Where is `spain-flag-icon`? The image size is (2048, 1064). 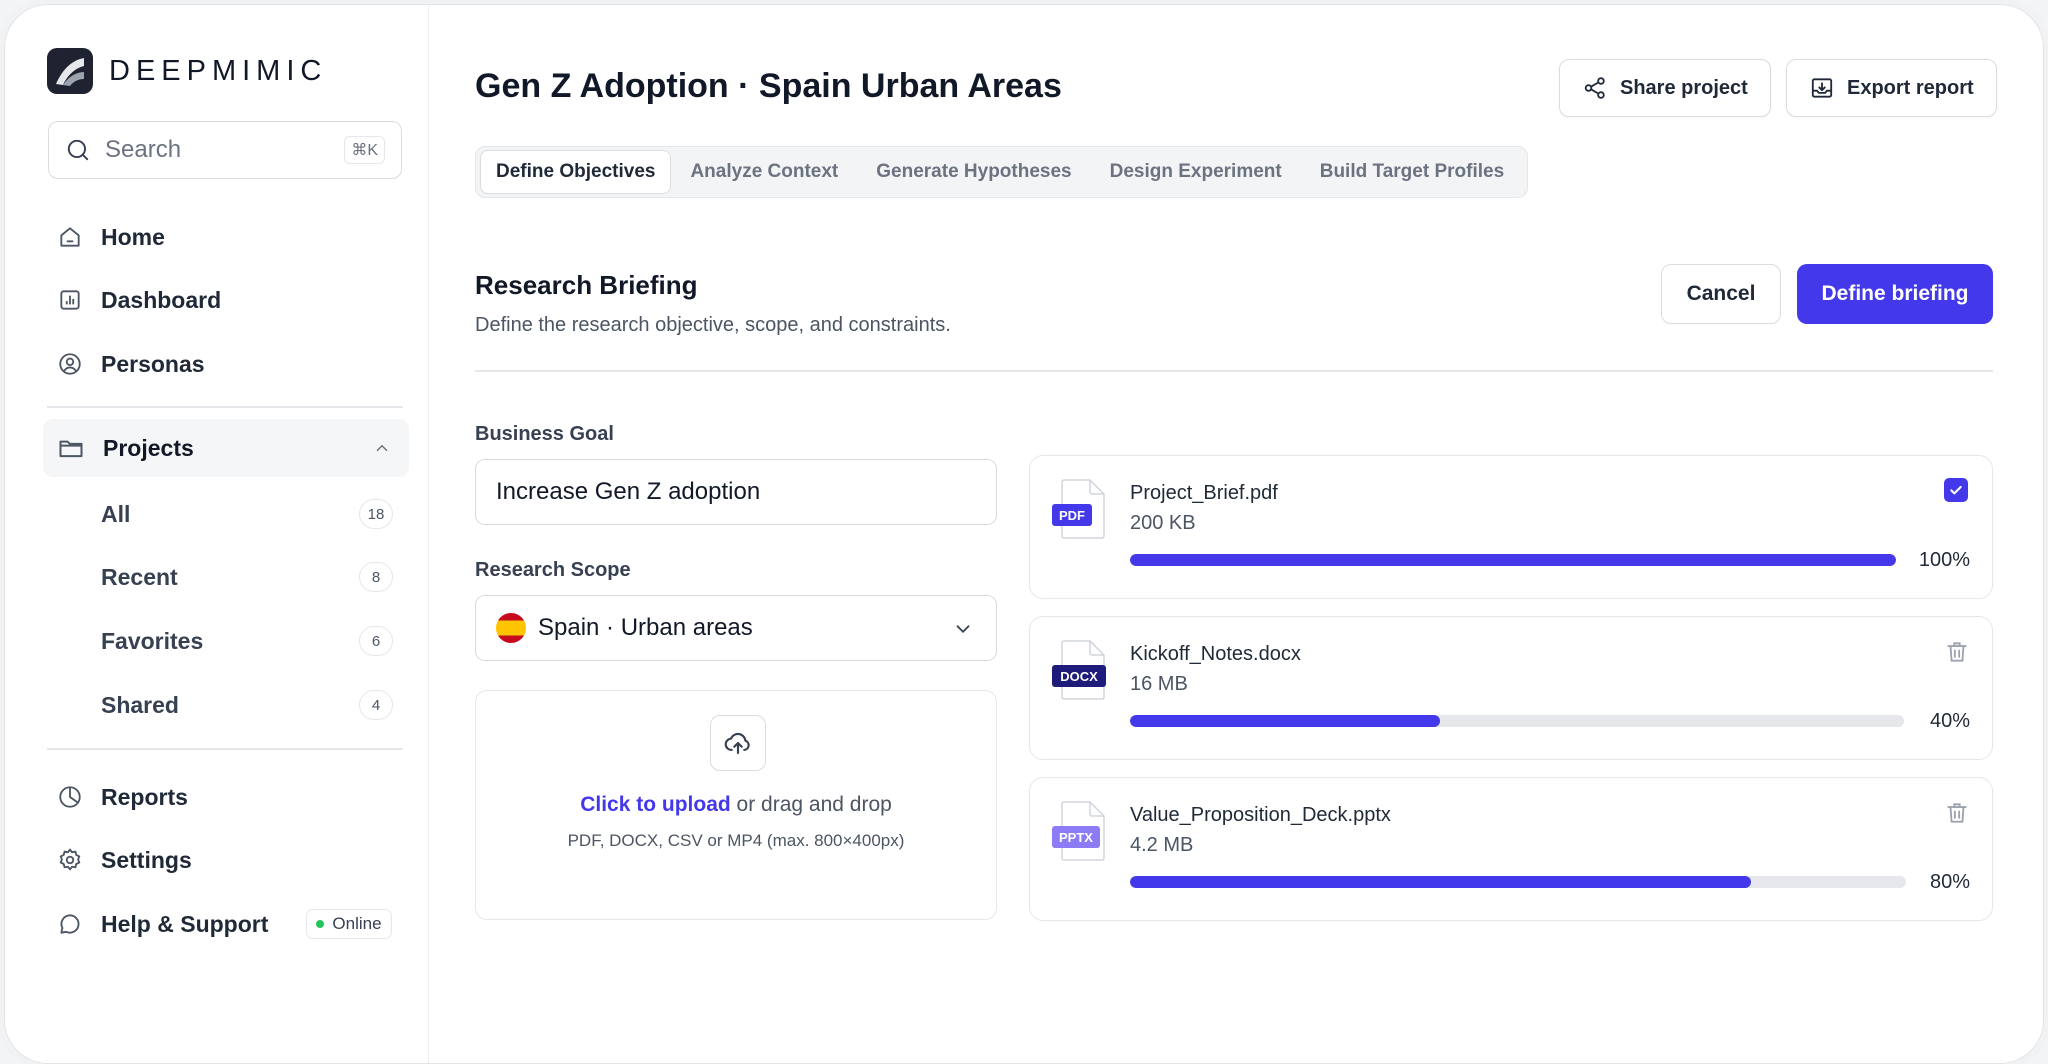 spain-flag-icon is located at coordinates (511, 628).